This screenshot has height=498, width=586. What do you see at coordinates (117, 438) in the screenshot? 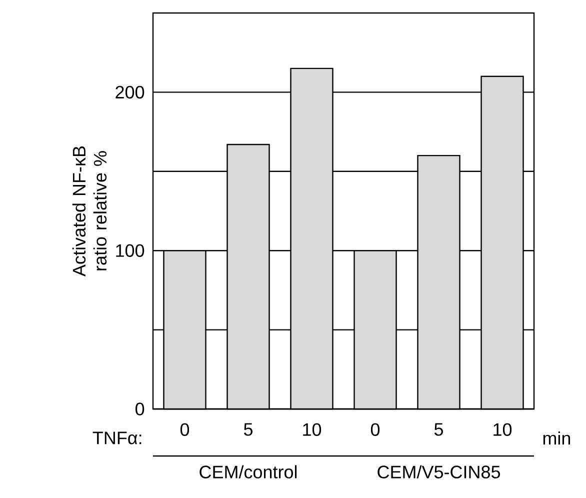
I see `text: TNFα:` at bounding box center [117, 438].